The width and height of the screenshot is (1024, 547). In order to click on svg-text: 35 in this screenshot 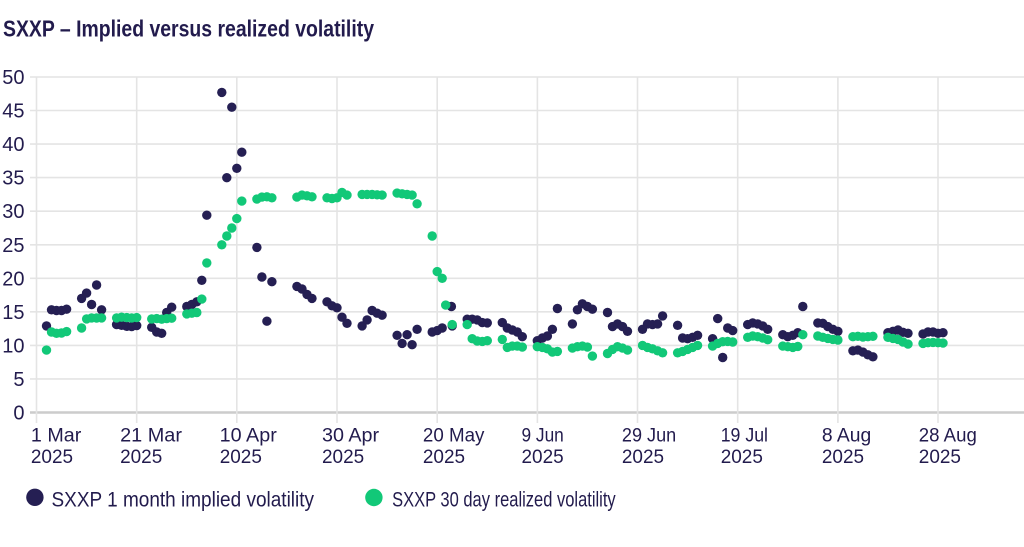, I will do `click(13, 179)`.